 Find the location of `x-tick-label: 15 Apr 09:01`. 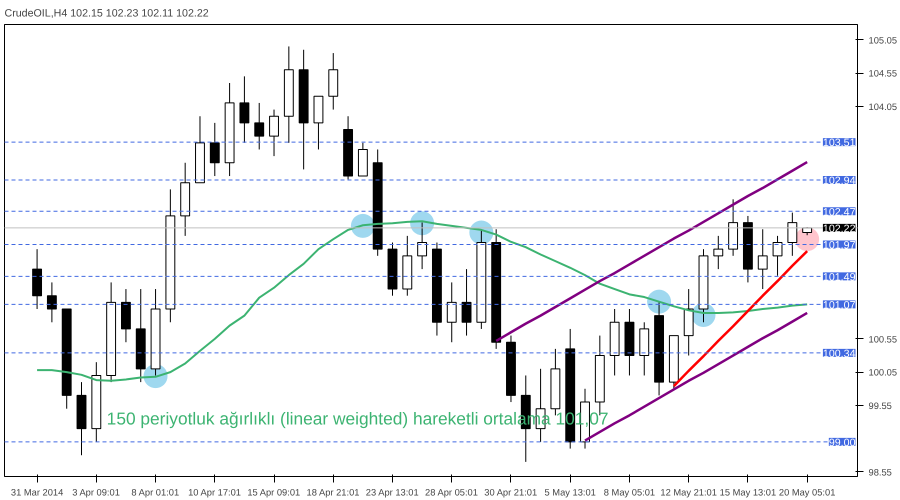

x-tick-label: 15 Apr 09:01 is located at coordinates (273, 493).